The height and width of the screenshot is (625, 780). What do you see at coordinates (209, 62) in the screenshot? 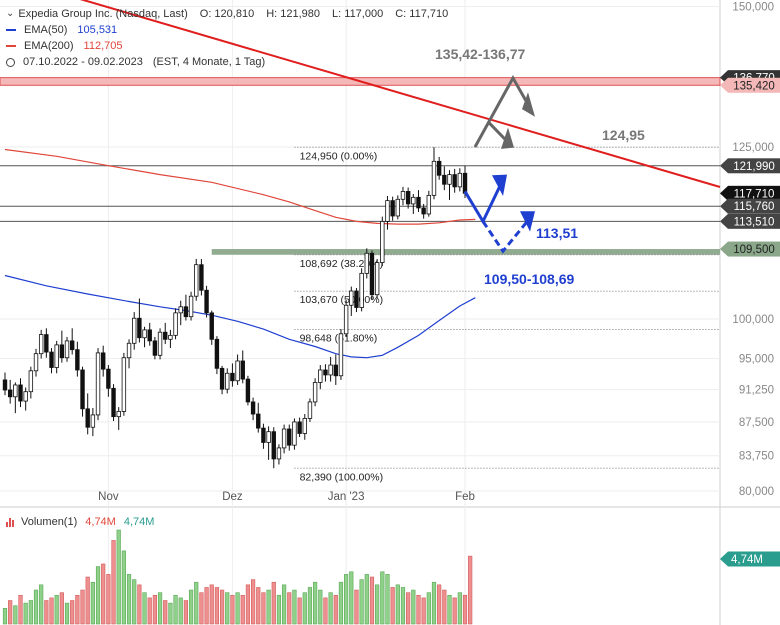
I see `period-detail: (EST, 4 Monate, 1 Tag)` at bounding box center [209, 62].